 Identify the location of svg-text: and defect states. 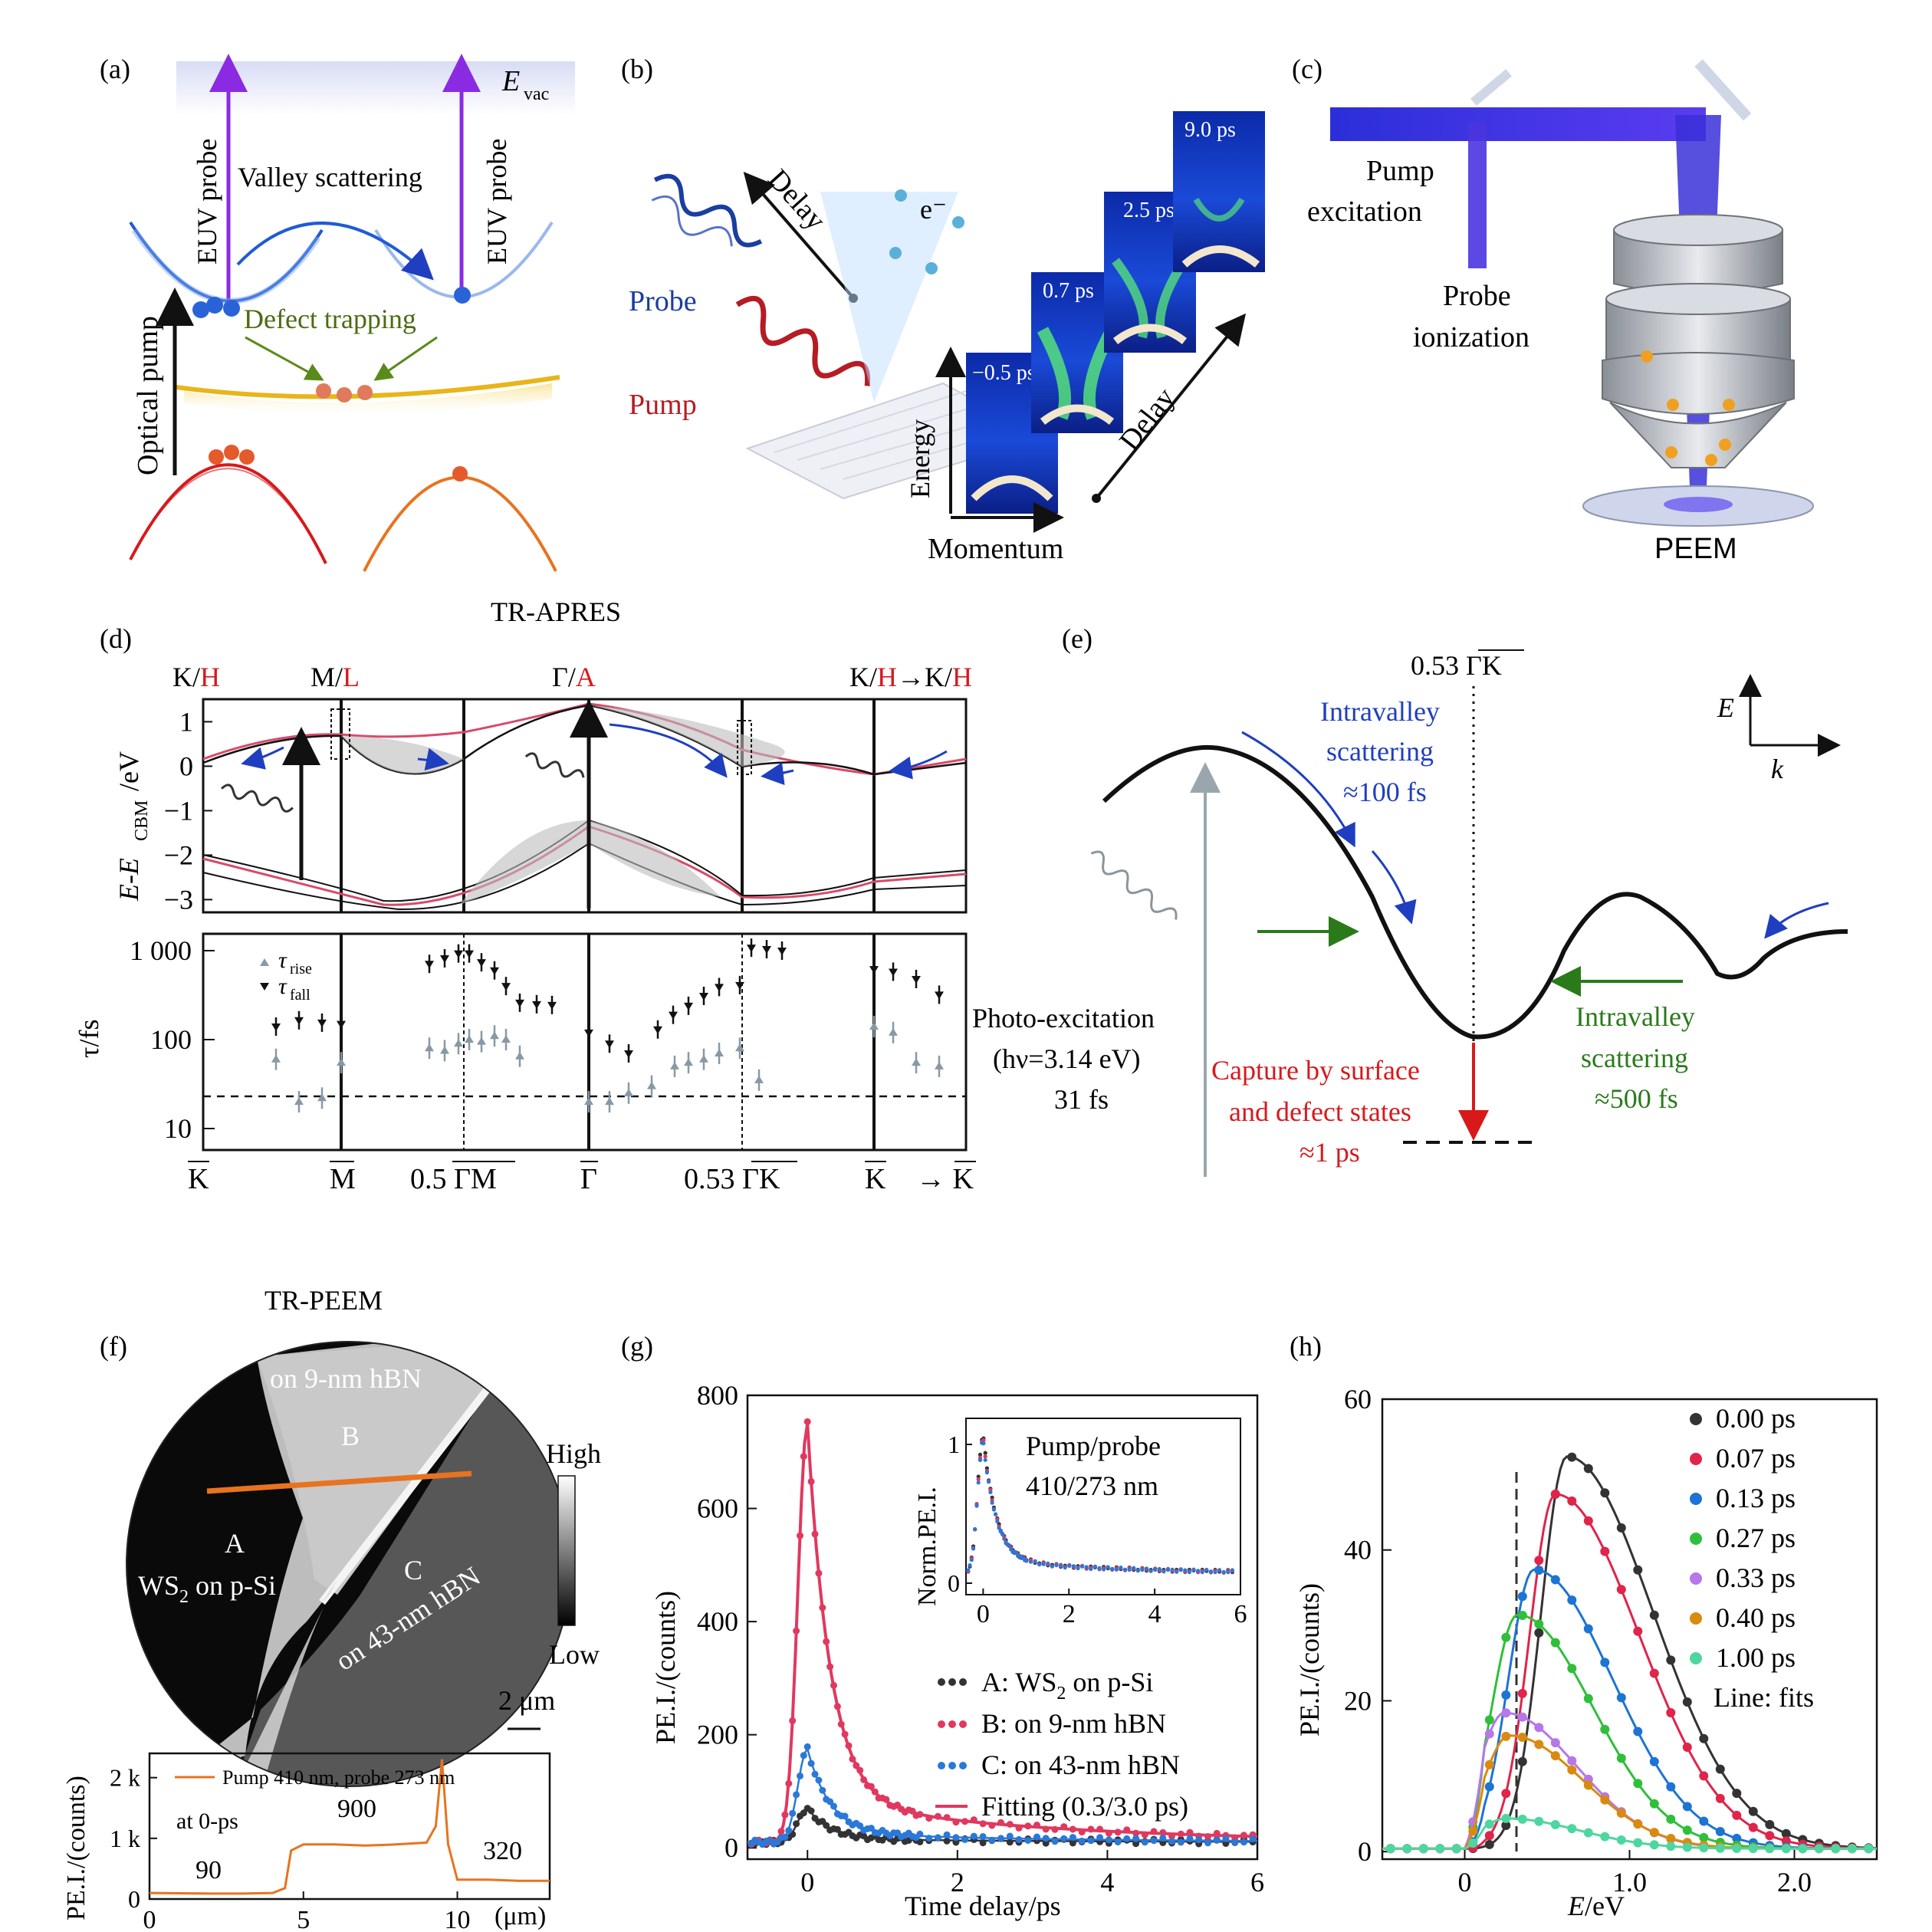
(1320, 1112).